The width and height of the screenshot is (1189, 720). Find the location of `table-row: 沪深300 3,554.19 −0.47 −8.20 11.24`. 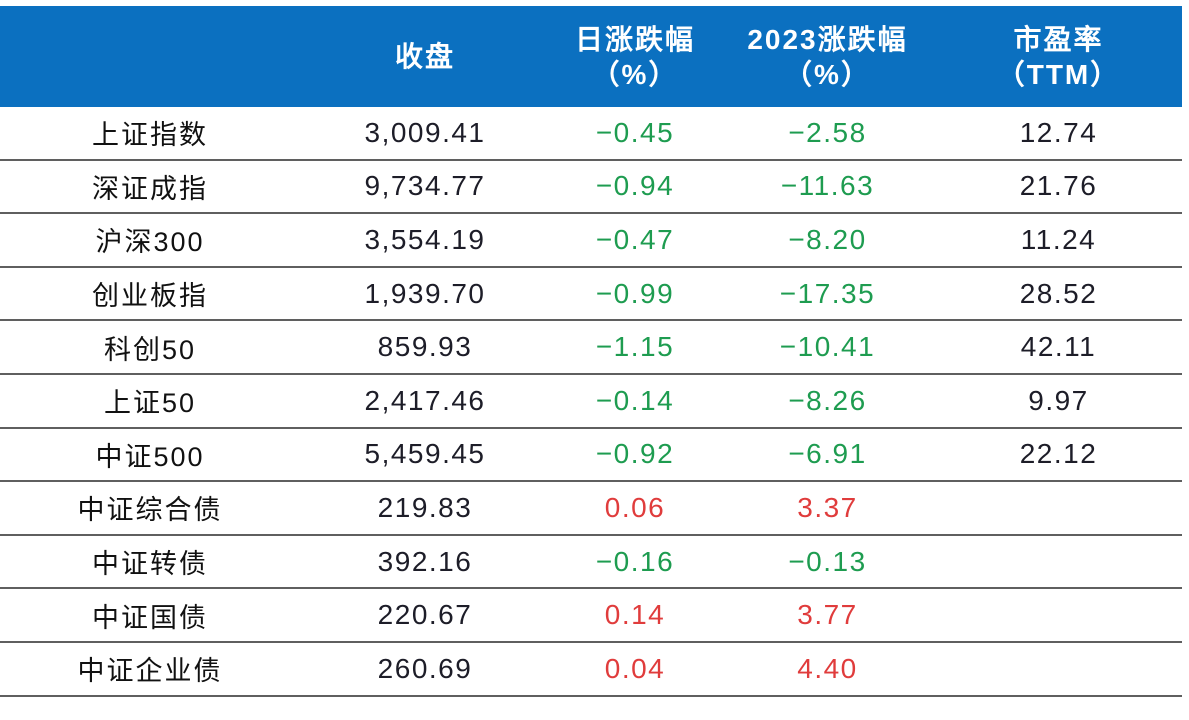

table-row: 沪深300 3,554.19 −0.47 −8.20 11.24 is located at coordinates (591, 241).